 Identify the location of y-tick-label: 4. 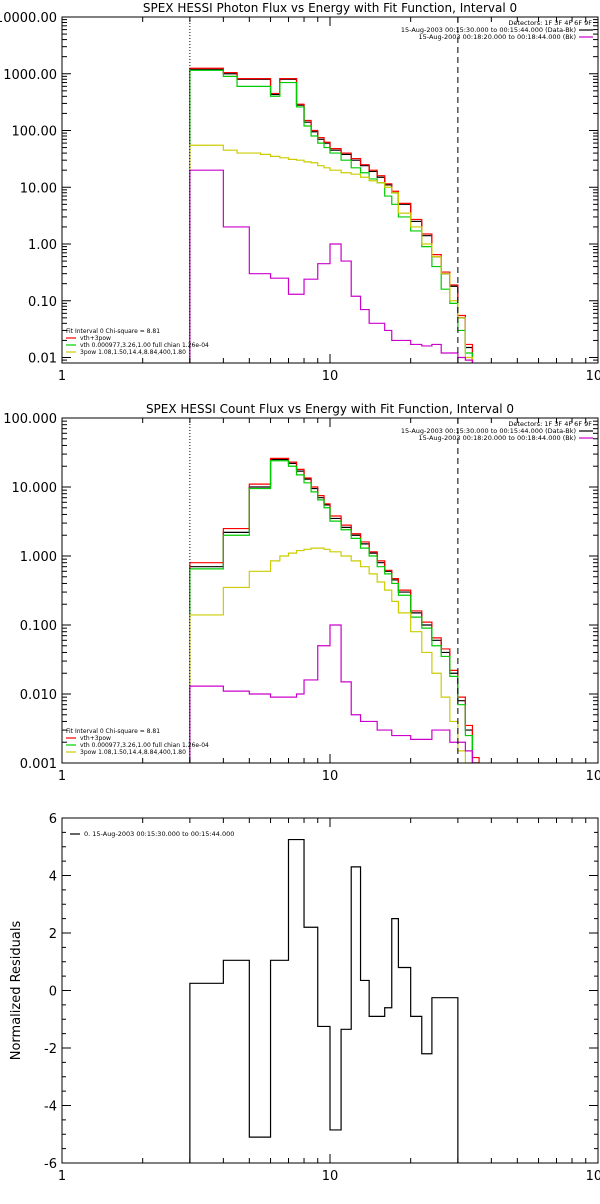
(53, 877).